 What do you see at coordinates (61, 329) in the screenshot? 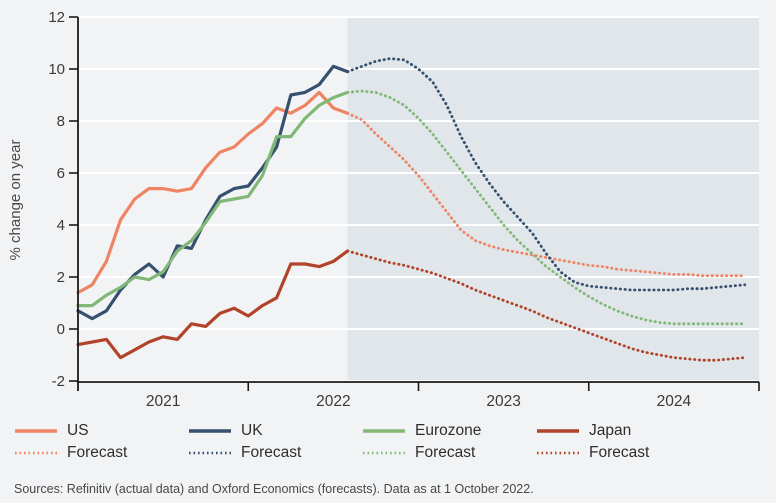
I see `y-tick-label: 0` at bounding box center [61, 329].